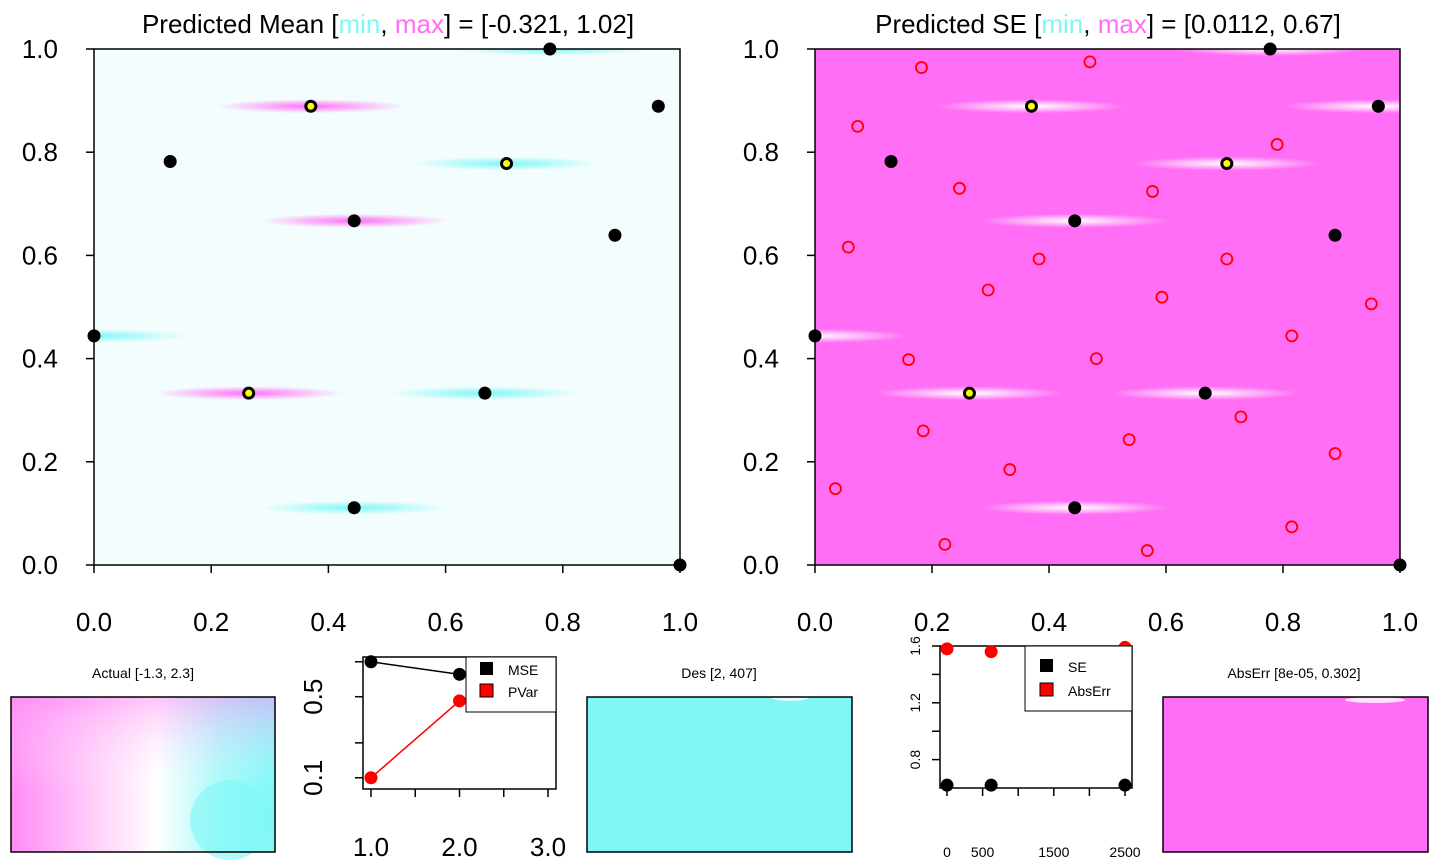 The width and height of the screenshot is (1440, 864). Describe the element at coordinates (915, 703) in the screenshot. I see `y-tick-label: 1.2` at that location.